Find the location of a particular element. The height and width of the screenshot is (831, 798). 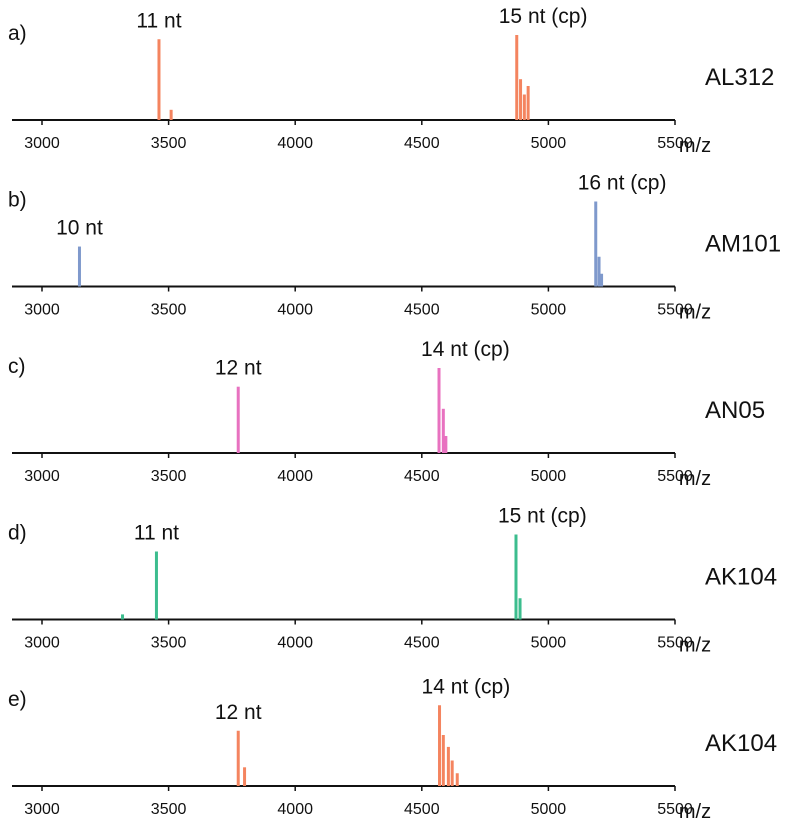

panel-label: d) is located at coordinates (17, 533).